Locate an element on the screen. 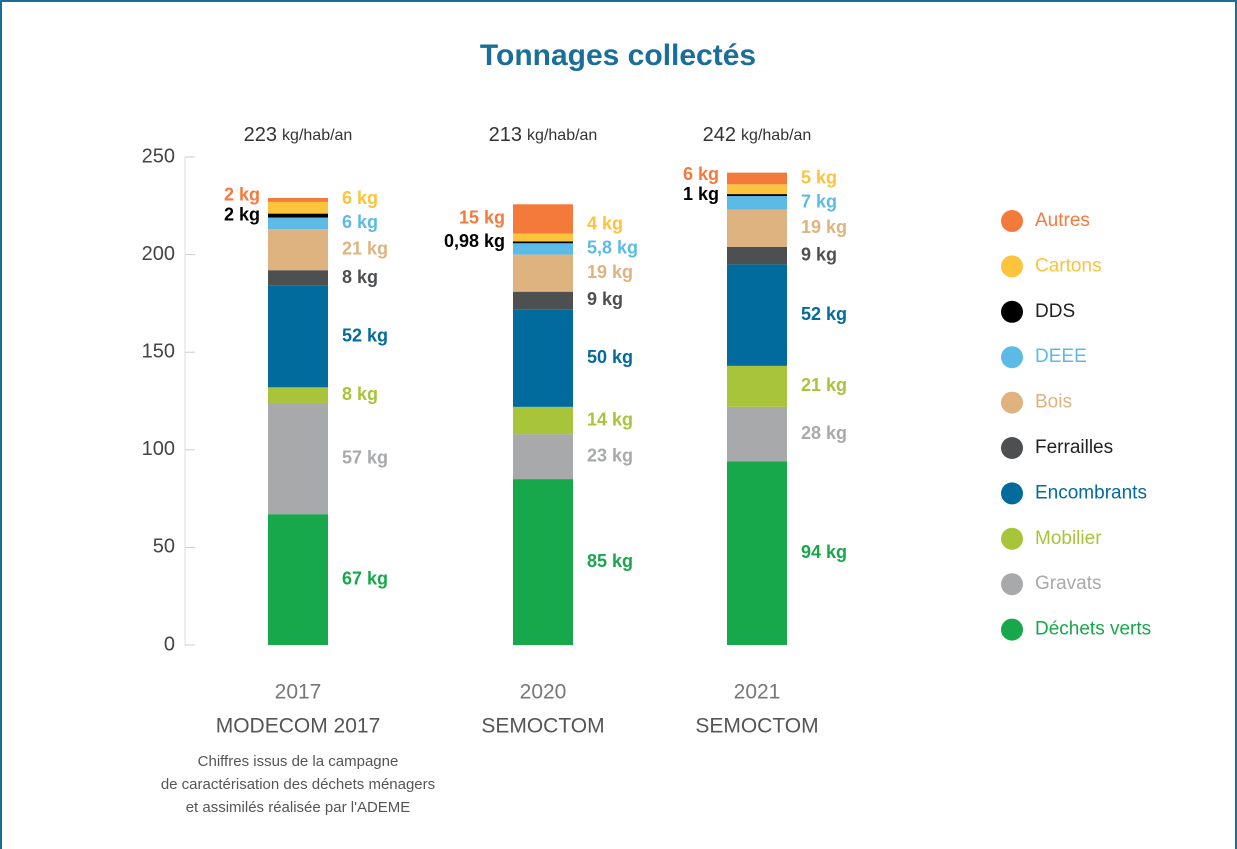 The width and height of the screenshot is (1237, 849). note: Chiffres issus de la campagne is located at coordinates (298, 761).